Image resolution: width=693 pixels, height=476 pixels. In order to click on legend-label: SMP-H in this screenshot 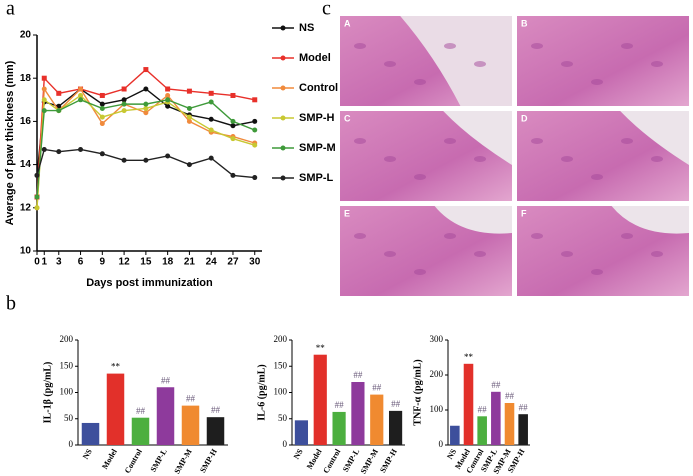, I will do `click(317, 118)`.